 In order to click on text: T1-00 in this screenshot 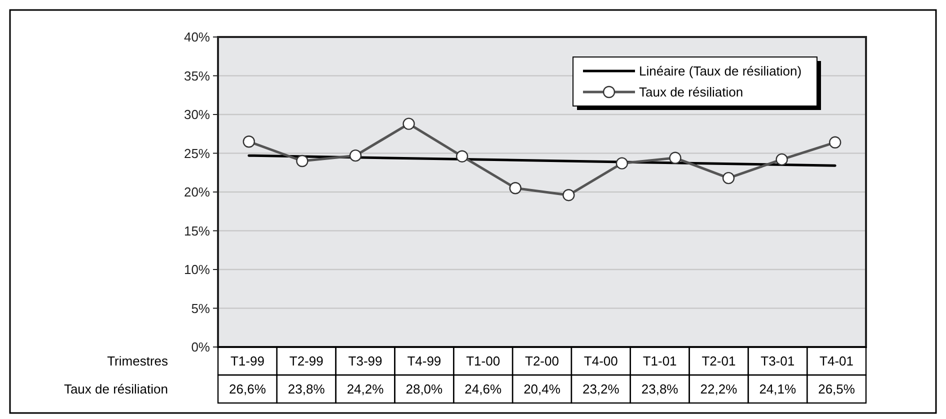, I will do `click(483, 361)`.